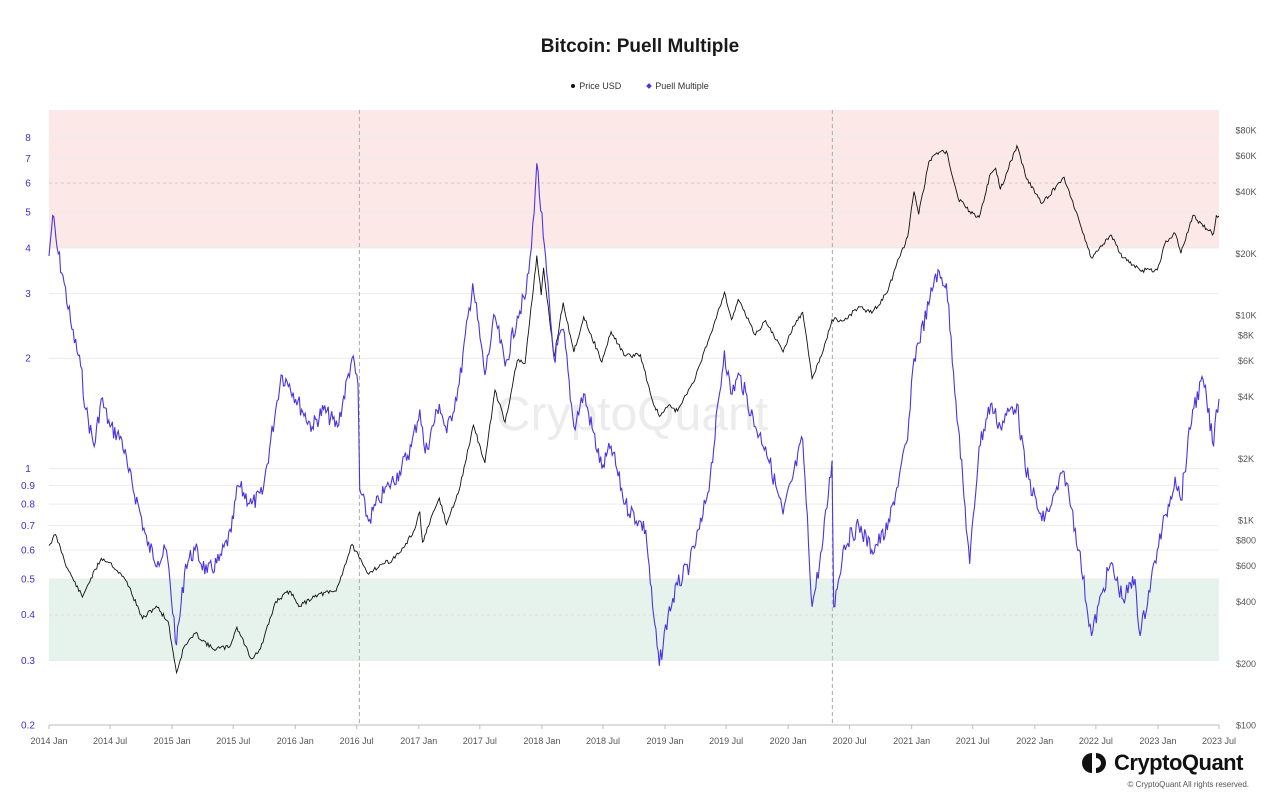 The height and width of the screenshot is (806, 1280). Describe the element at coordinates (726, 741) in the screenshot. I see `x-tick-label: 2019 Jul` at that location.